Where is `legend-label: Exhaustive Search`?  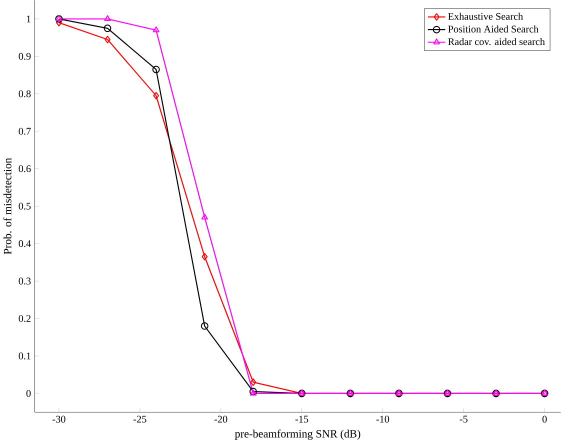
legend-label: Exhaustive Search is located at coordinates (485, 16).